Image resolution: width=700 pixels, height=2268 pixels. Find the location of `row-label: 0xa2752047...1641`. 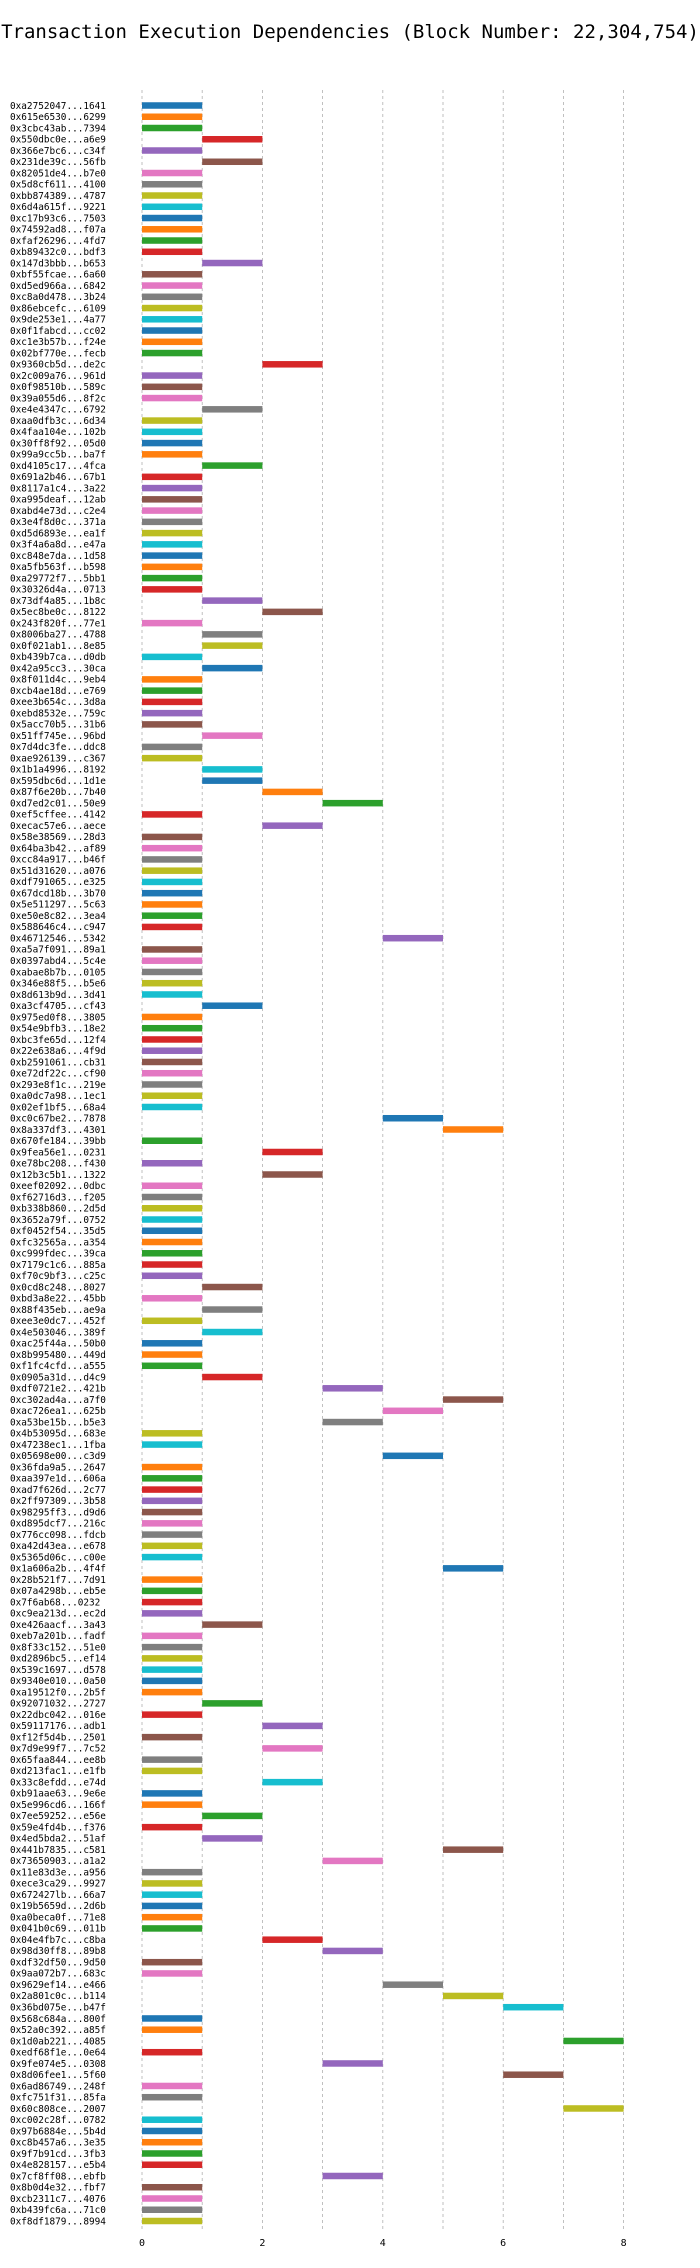

row-label: 0xa2752047...1641 is located at coordinates (58, 106).